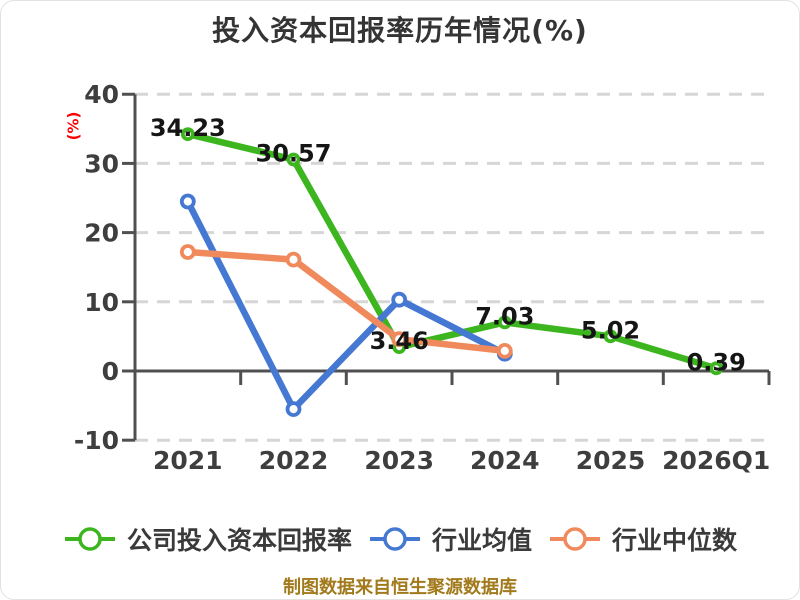  I want to click on y-tick-label: 40, so click(101, 94).